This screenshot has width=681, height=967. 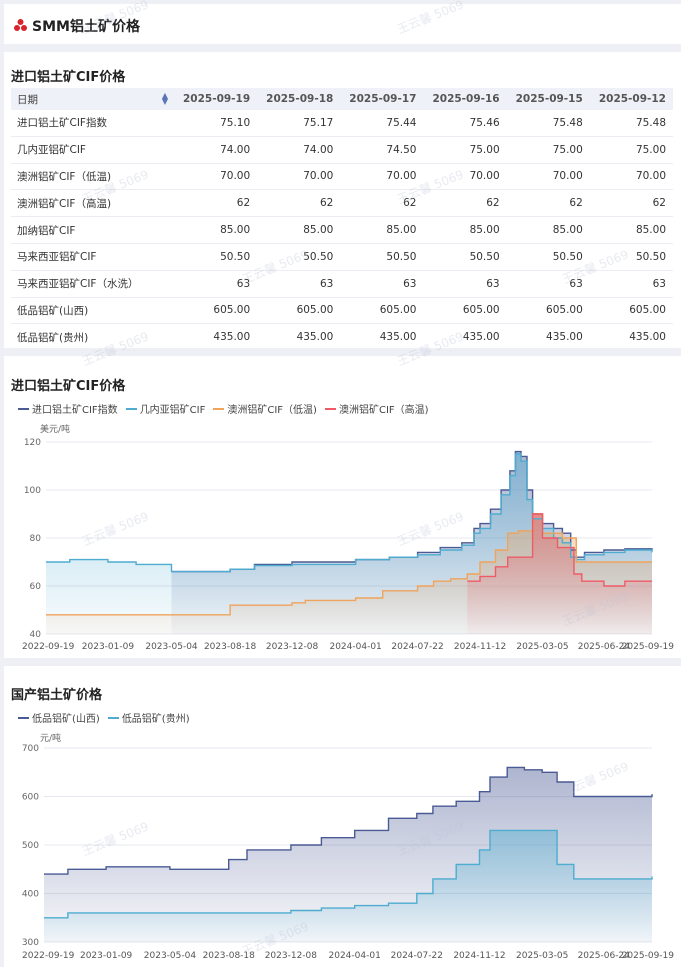 I want to click on x-tick-label: 2024-04-01, so click(x=355, y=647).